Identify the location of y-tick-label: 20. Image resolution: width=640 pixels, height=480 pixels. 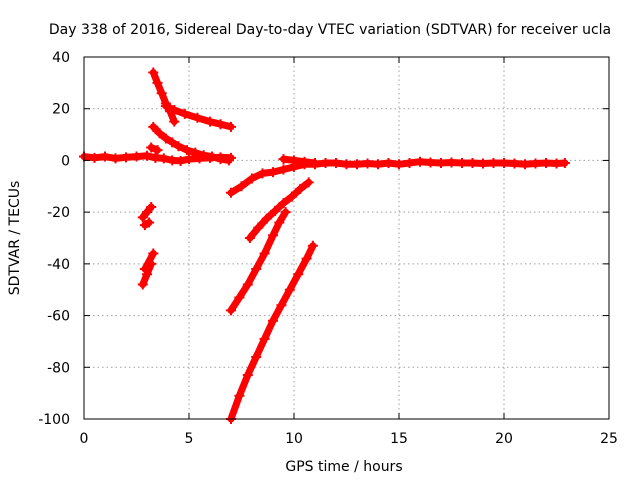
(61, 110).